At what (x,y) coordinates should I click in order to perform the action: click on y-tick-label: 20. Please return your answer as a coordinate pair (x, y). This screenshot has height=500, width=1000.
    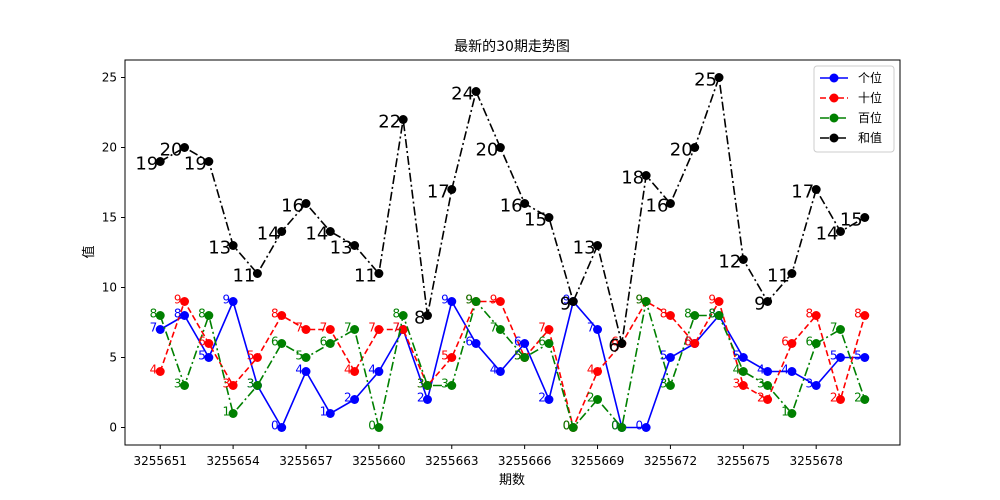
    Looking at the image, I should click on (109, 148).